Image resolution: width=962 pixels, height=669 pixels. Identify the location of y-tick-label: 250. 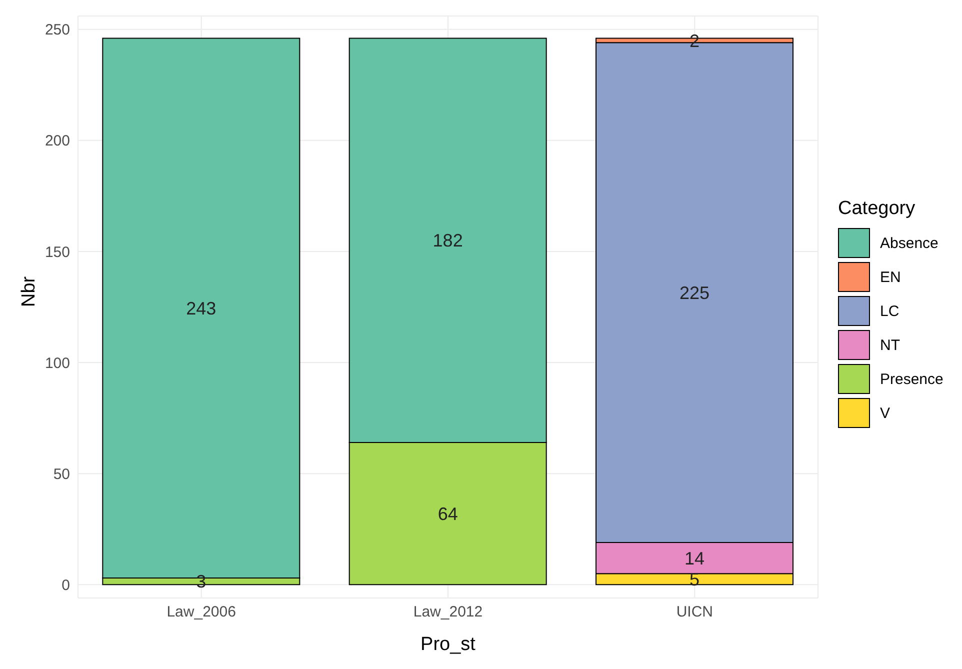
(57, 30).